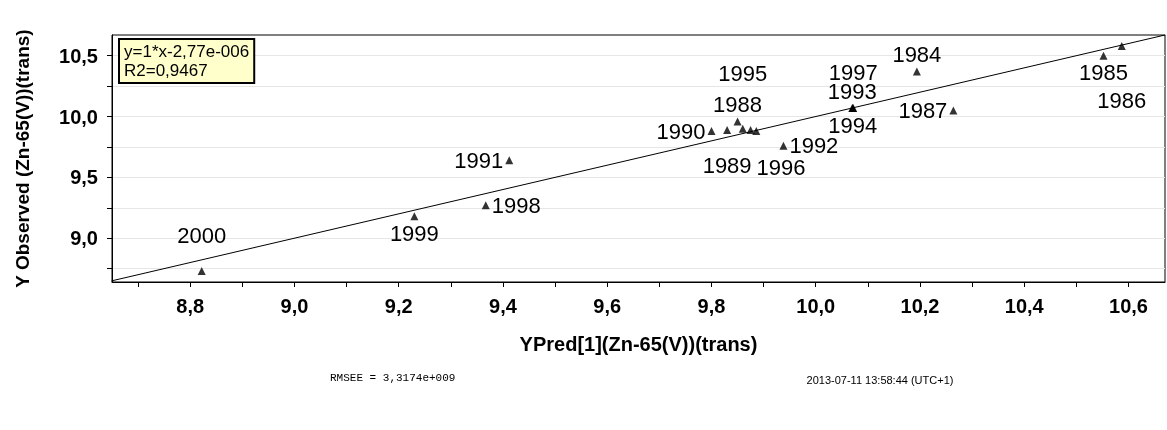  I want to click on x-tick-label: 9,0, so click(294, 306).